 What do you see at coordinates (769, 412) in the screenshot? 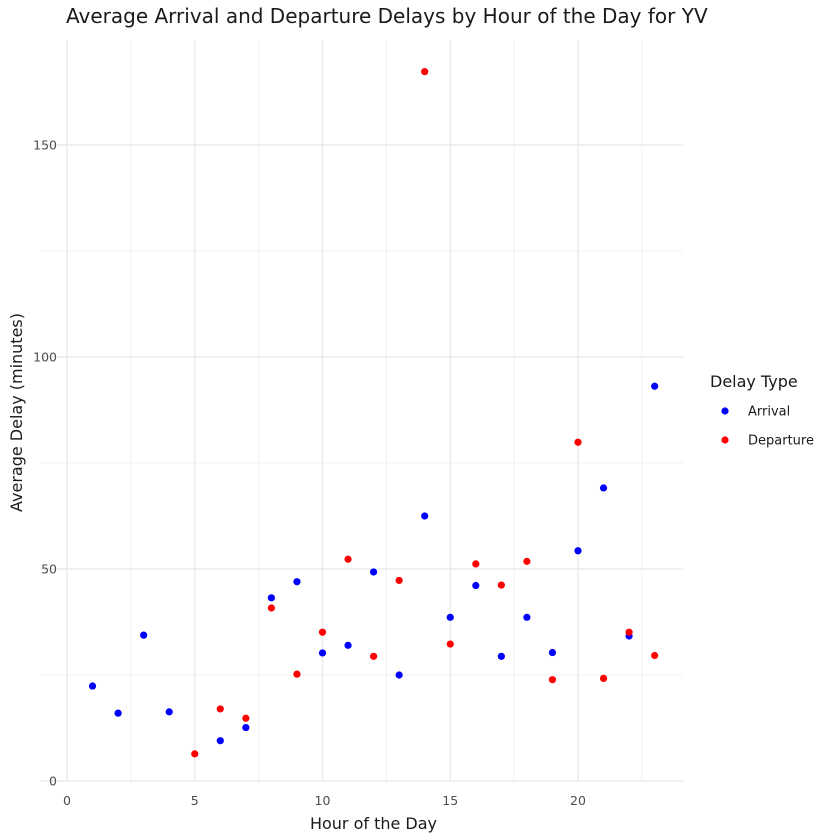
I see `legend-label-arrival: Arrival` at bounding box center [769, 412].